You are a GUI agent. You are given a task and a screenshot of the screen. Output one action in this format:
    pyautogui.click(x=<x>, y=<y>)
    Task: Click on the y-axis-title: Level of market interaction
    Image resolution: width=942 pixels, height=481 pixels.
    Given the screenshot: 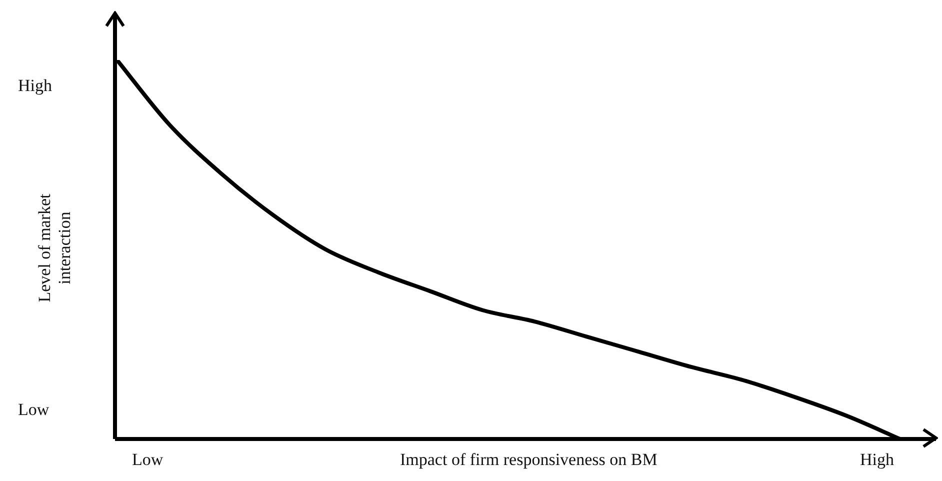 What is the action you would take?
    pyautogui.click(x=55, y=248)
    